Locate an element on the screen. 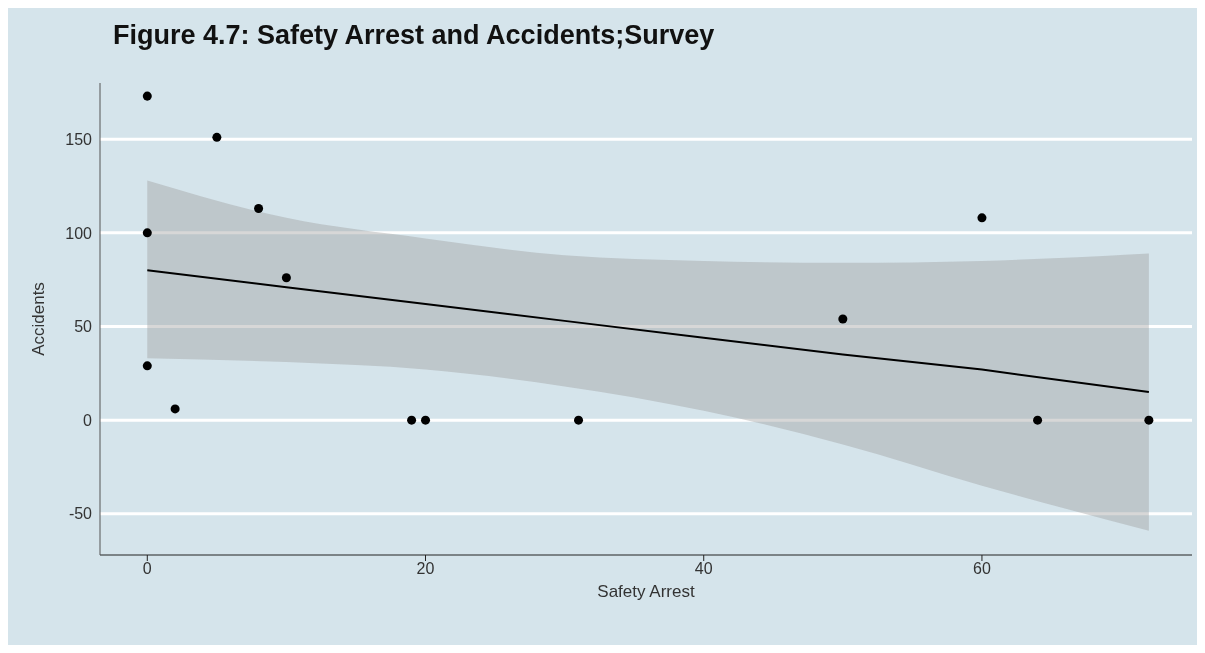 This screenshot has width=1205, height=653. x-tick-label: 60 is located at coordinates (982, 569).